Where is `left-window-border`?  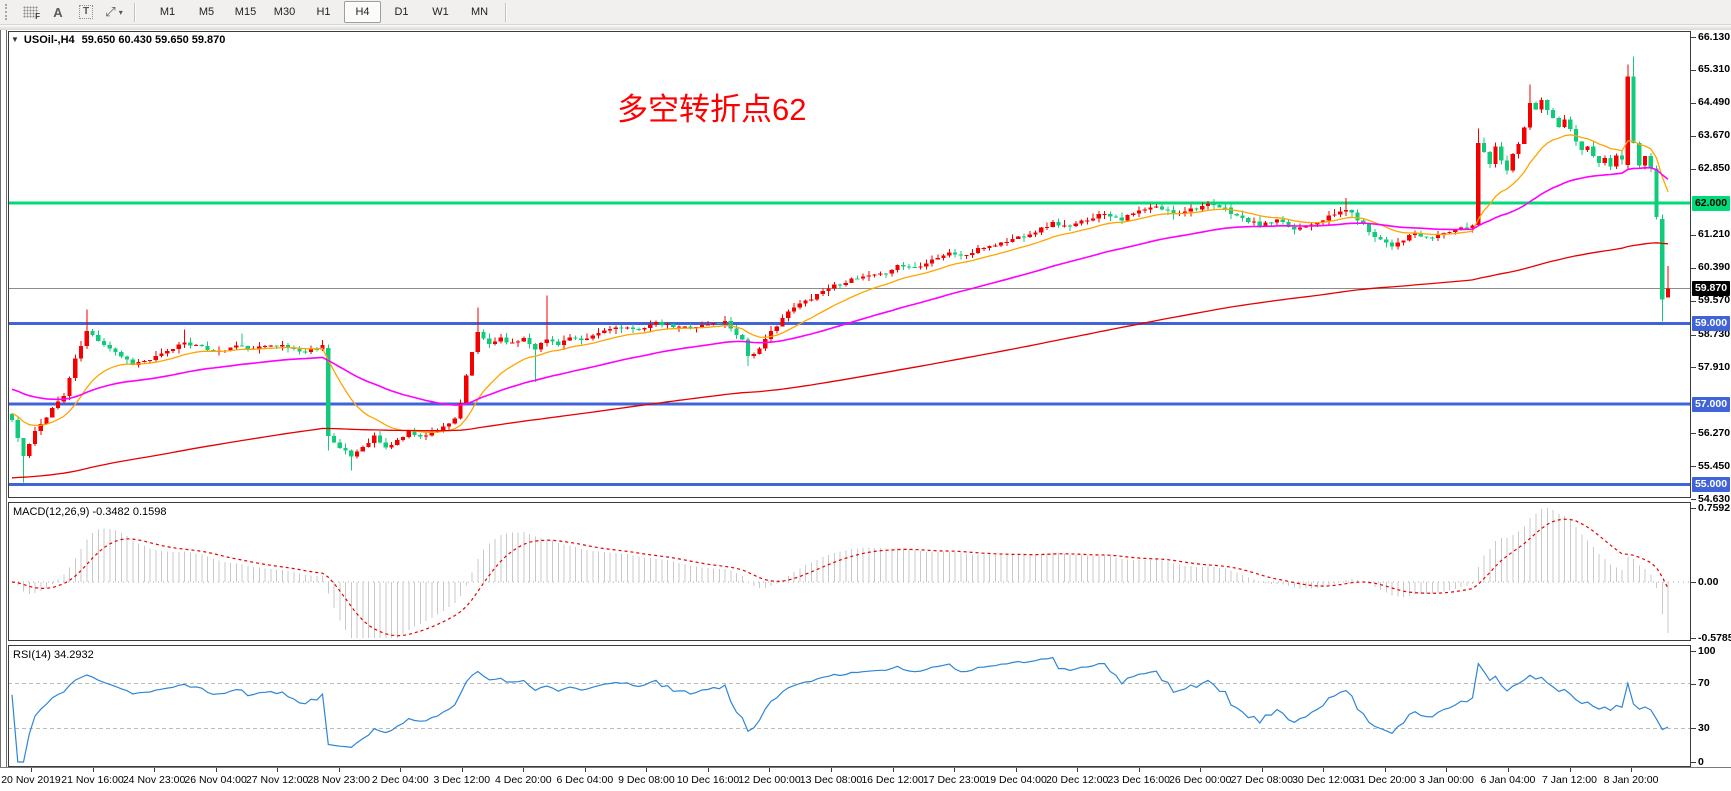 left-window-border is located at coordinates (3, 410).